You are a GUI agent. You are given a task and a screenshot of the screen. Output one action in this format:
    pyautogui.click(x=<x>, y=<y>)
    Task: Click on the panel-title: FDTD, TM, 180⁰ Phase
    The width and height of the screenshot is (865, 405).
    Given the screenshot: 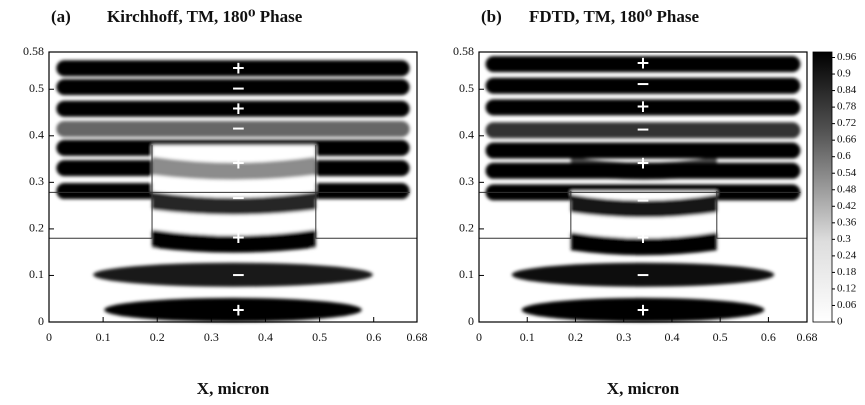 What is the action you would take?
    pyautogui.click(x=614, y=16)
    